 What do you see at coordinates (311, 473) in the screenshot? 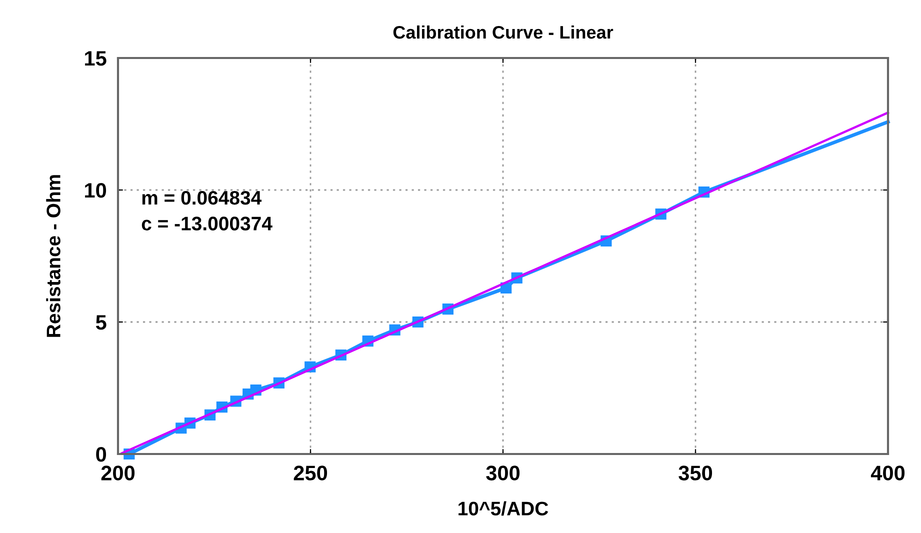
I see `x-tick-label: 250` at bounding box center [311, 473].